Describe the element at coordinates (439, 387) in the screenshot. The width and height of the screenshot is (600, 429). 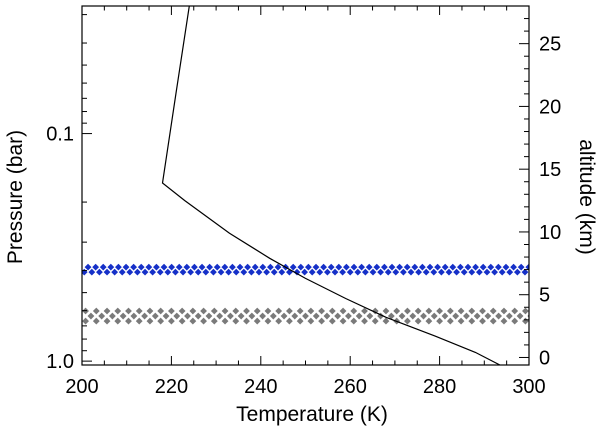
I see `x-tick-label: 280` at that location.